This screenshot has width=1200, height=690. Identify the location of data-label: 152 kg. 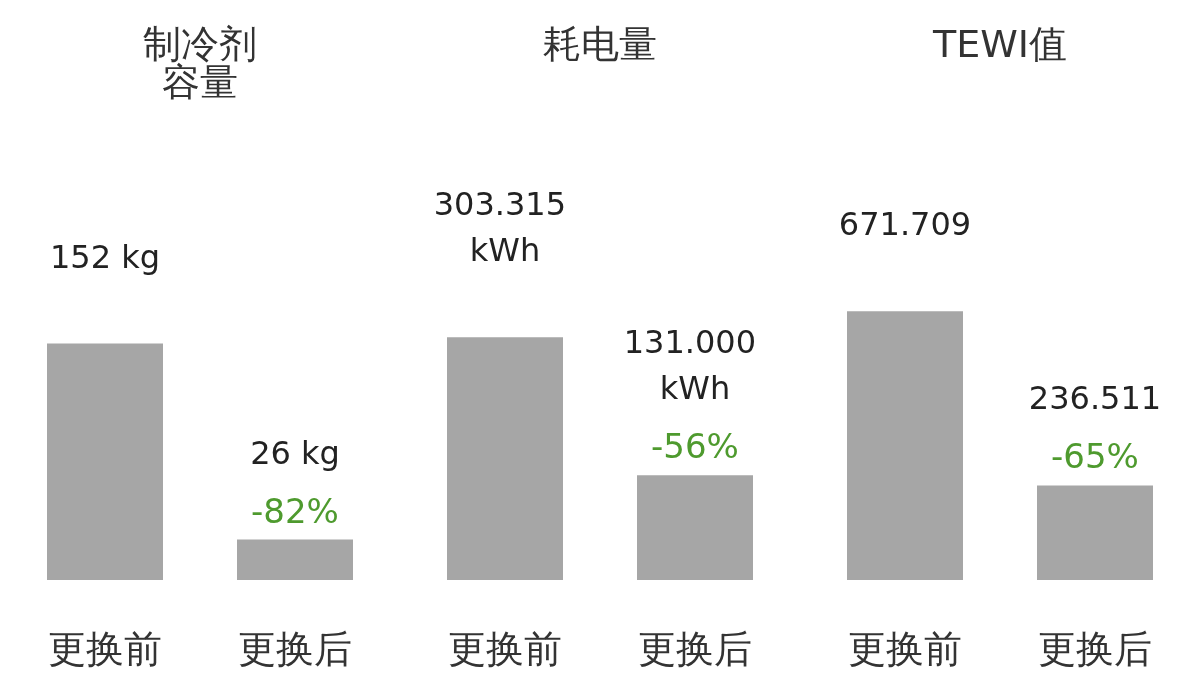
(105, 256).